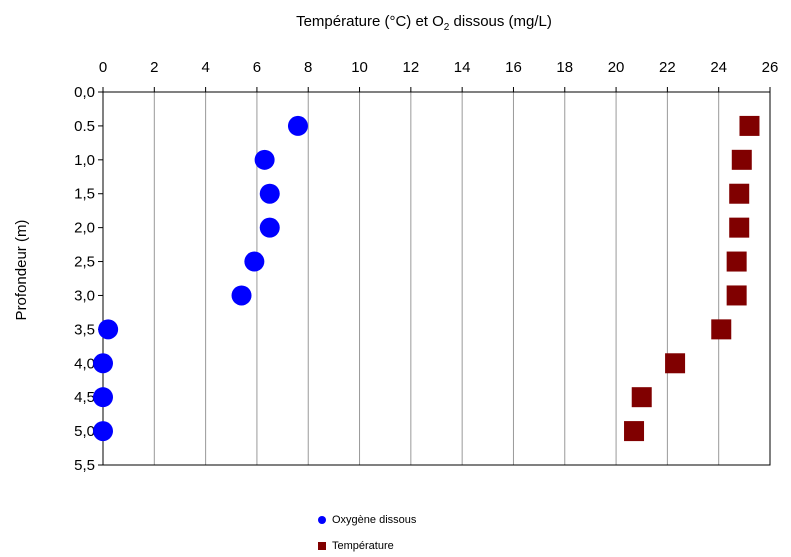  Describe the element at coordinates (616, 67) in the screenshot. I see `x-tick-label: 20` at that location.